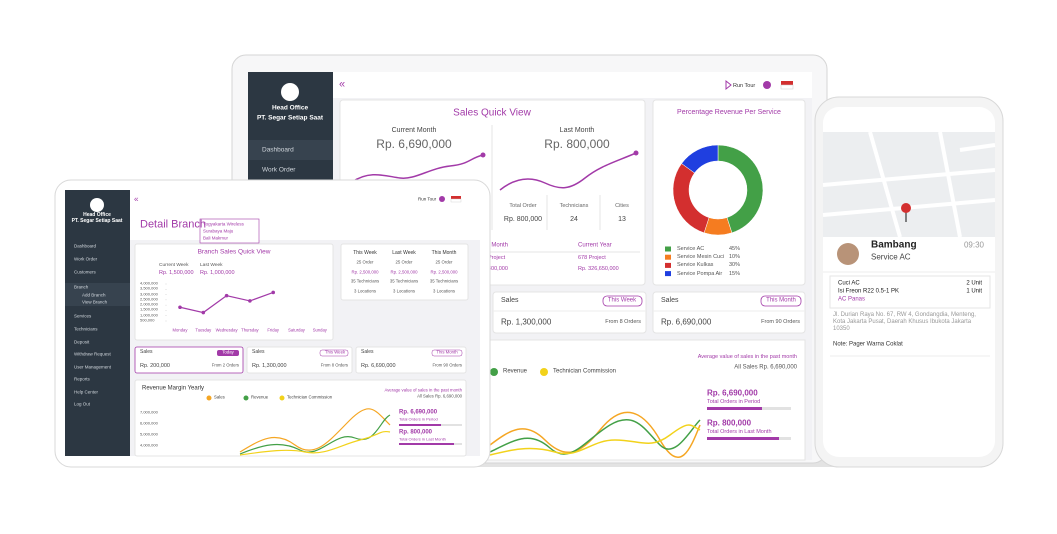  What do you see at coordinates (95, 302) in the screenshot?
I see `menu-item: View Branch` at bounding box center [95, 302].